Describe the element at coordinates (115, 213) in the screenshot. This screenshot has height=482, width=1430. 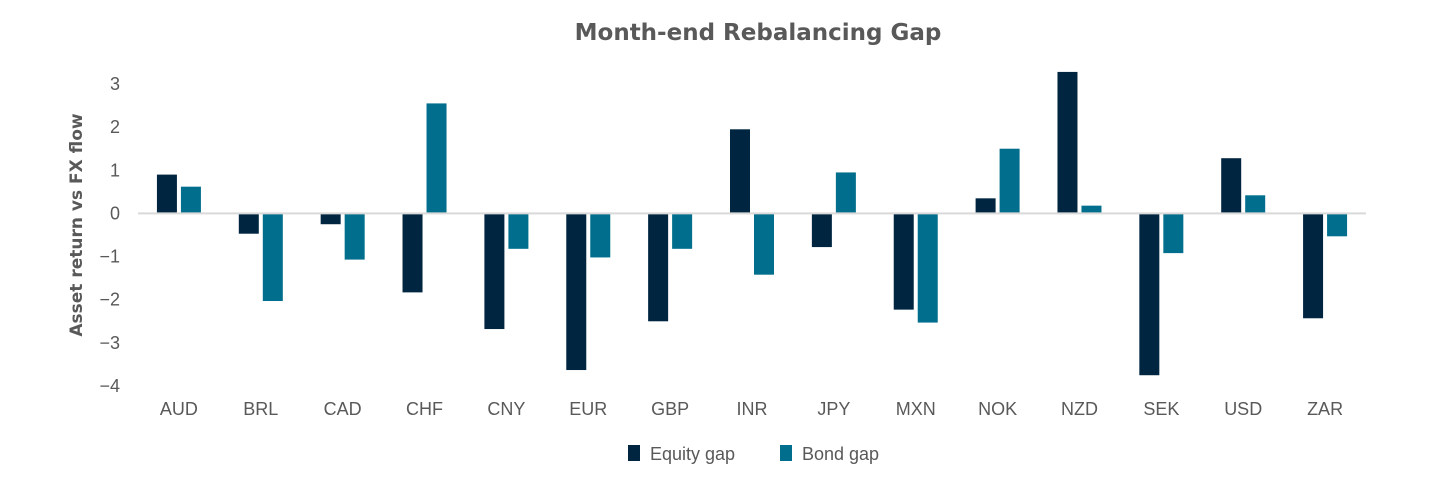
I see `y-tick-label: 0` at that location.